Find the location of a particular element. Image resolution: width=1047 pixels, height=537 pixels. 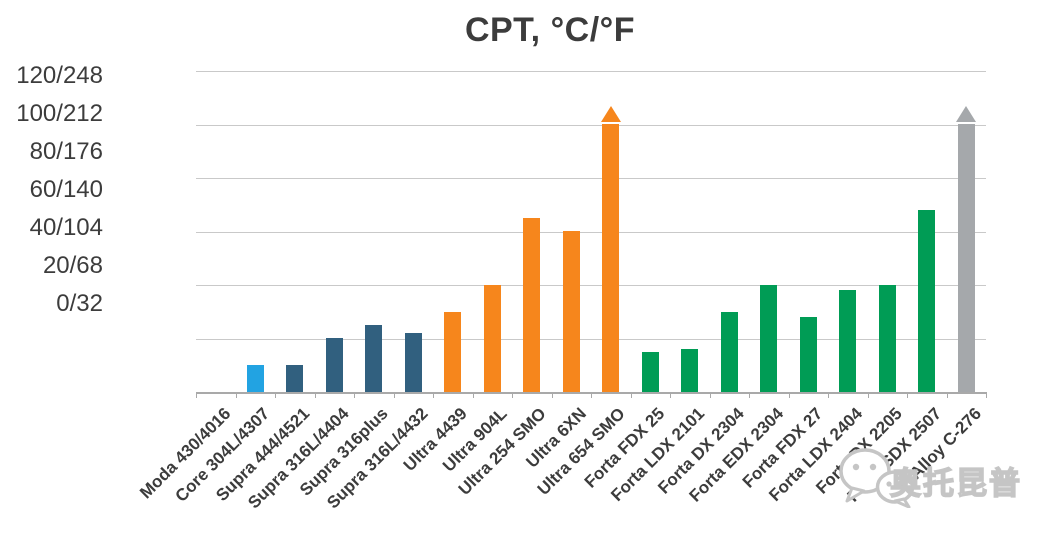

y-tick-label: 0/32 is located at coordinates (79, 303).